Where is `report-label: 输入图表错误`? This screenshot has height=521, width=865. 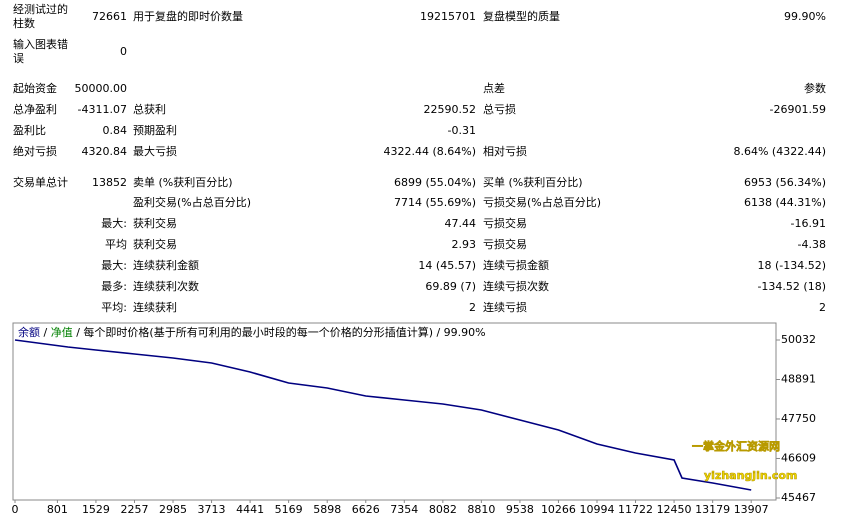 report-label: 输入图表错误 is located at coordinates (40, 51).